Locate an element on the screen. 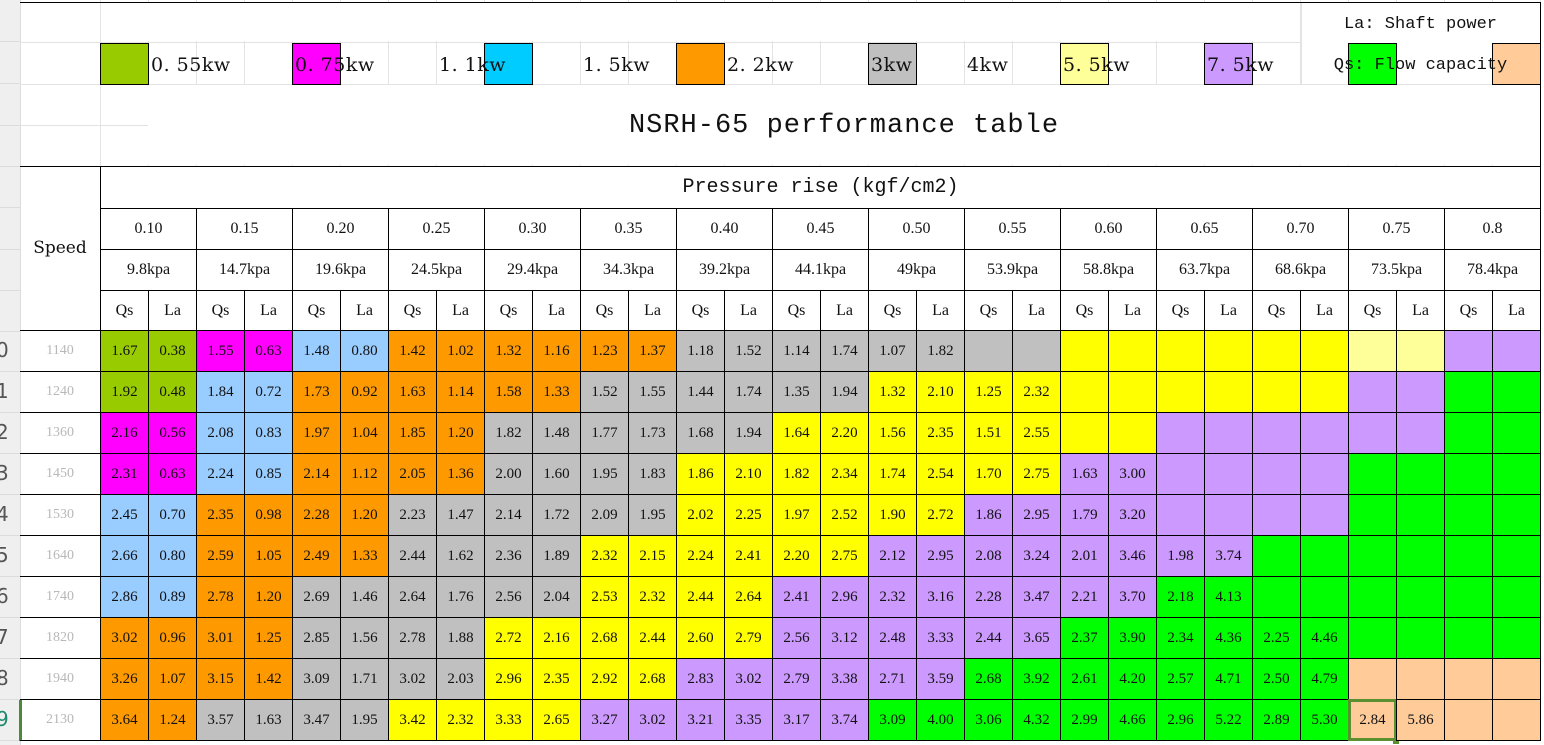 Image resolution: width=1544 pixels, height=745 pixels. data-cell-qs: 1.95 is located at coordinates (604, 474).